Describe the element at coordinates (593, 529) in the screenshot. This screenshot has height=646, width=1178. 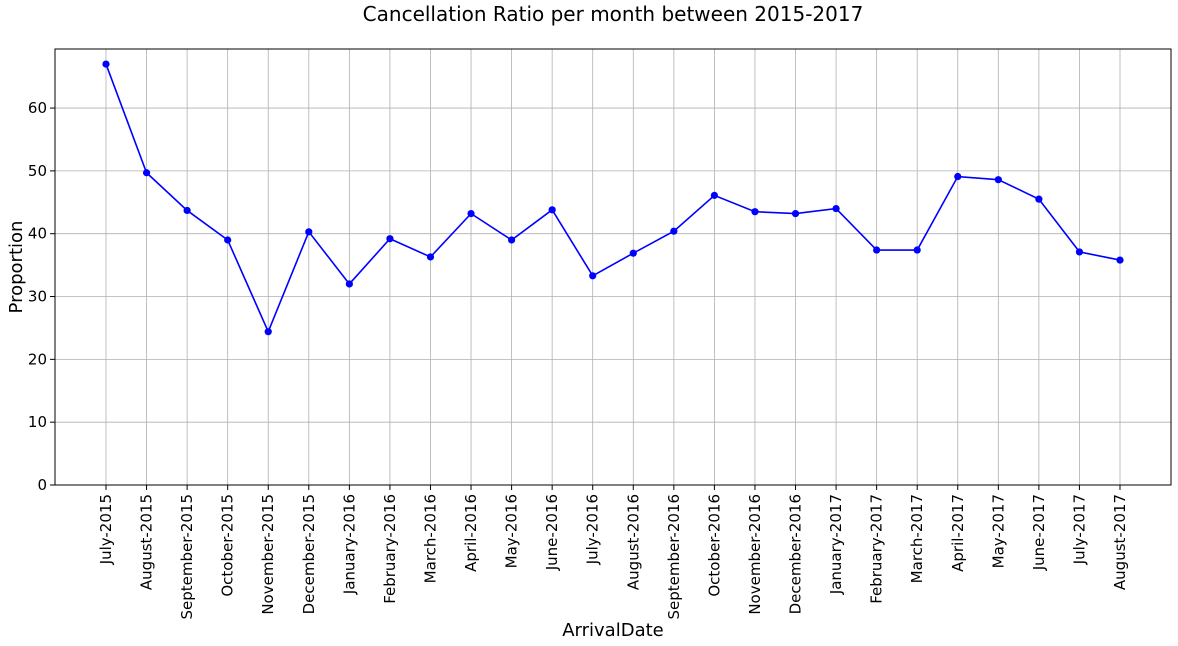
I see `x-tick-label: July-2016` at that location.